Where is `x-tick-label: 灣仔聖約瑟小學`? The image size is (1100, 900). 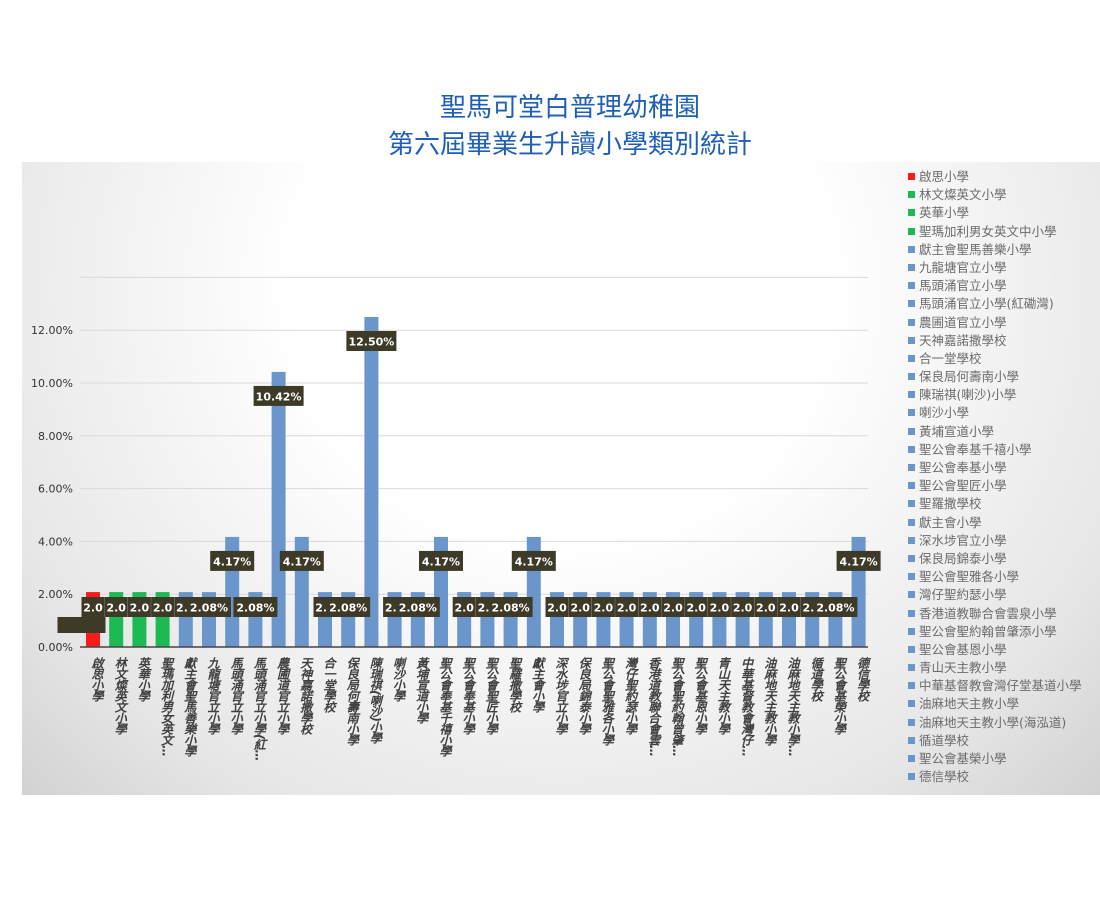 x-tick-label: 灣仔聖約瑟小學 is located at coordinates (630, 696).